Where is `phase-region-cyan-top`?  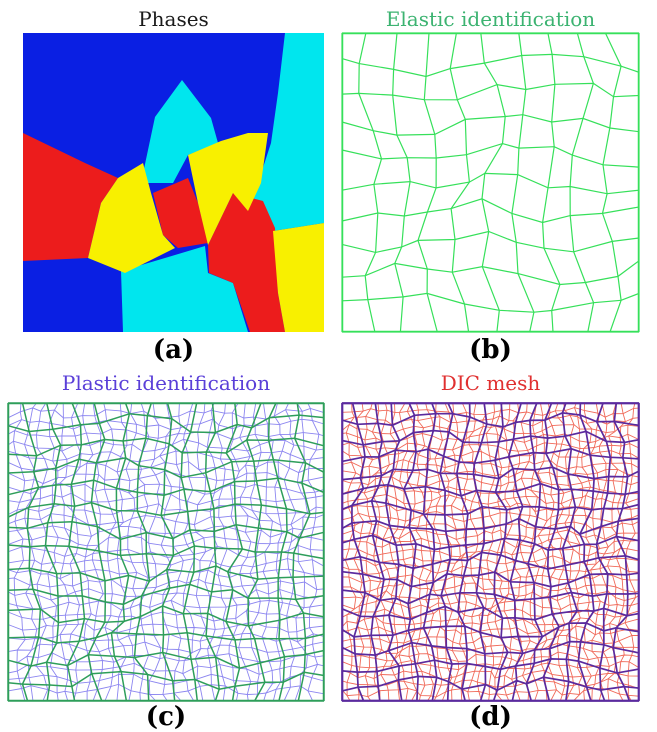
phase-region-cyan-top is located at coordinates (179, 131).